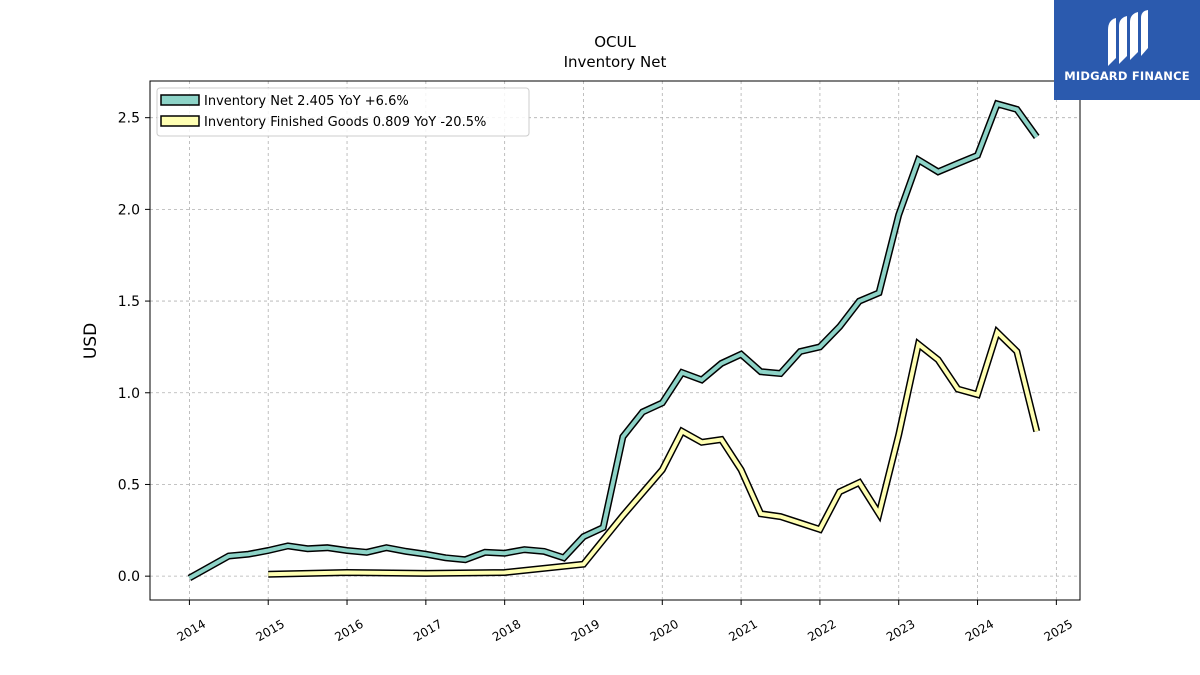  What do you see at coordinates (129, 394) in the screenshot?
I see `y-tick-label: 1.0` at bounding box center [129, 394].